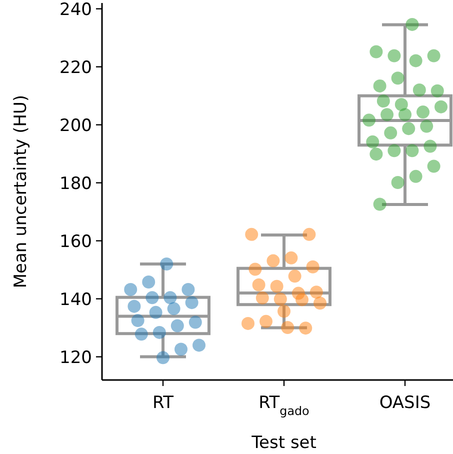 The image size is (453, 454). What do you see at coordinates (76, 10) in the screenshot?
I see `y-tick-label: 240` at bounding box center [76, 10].